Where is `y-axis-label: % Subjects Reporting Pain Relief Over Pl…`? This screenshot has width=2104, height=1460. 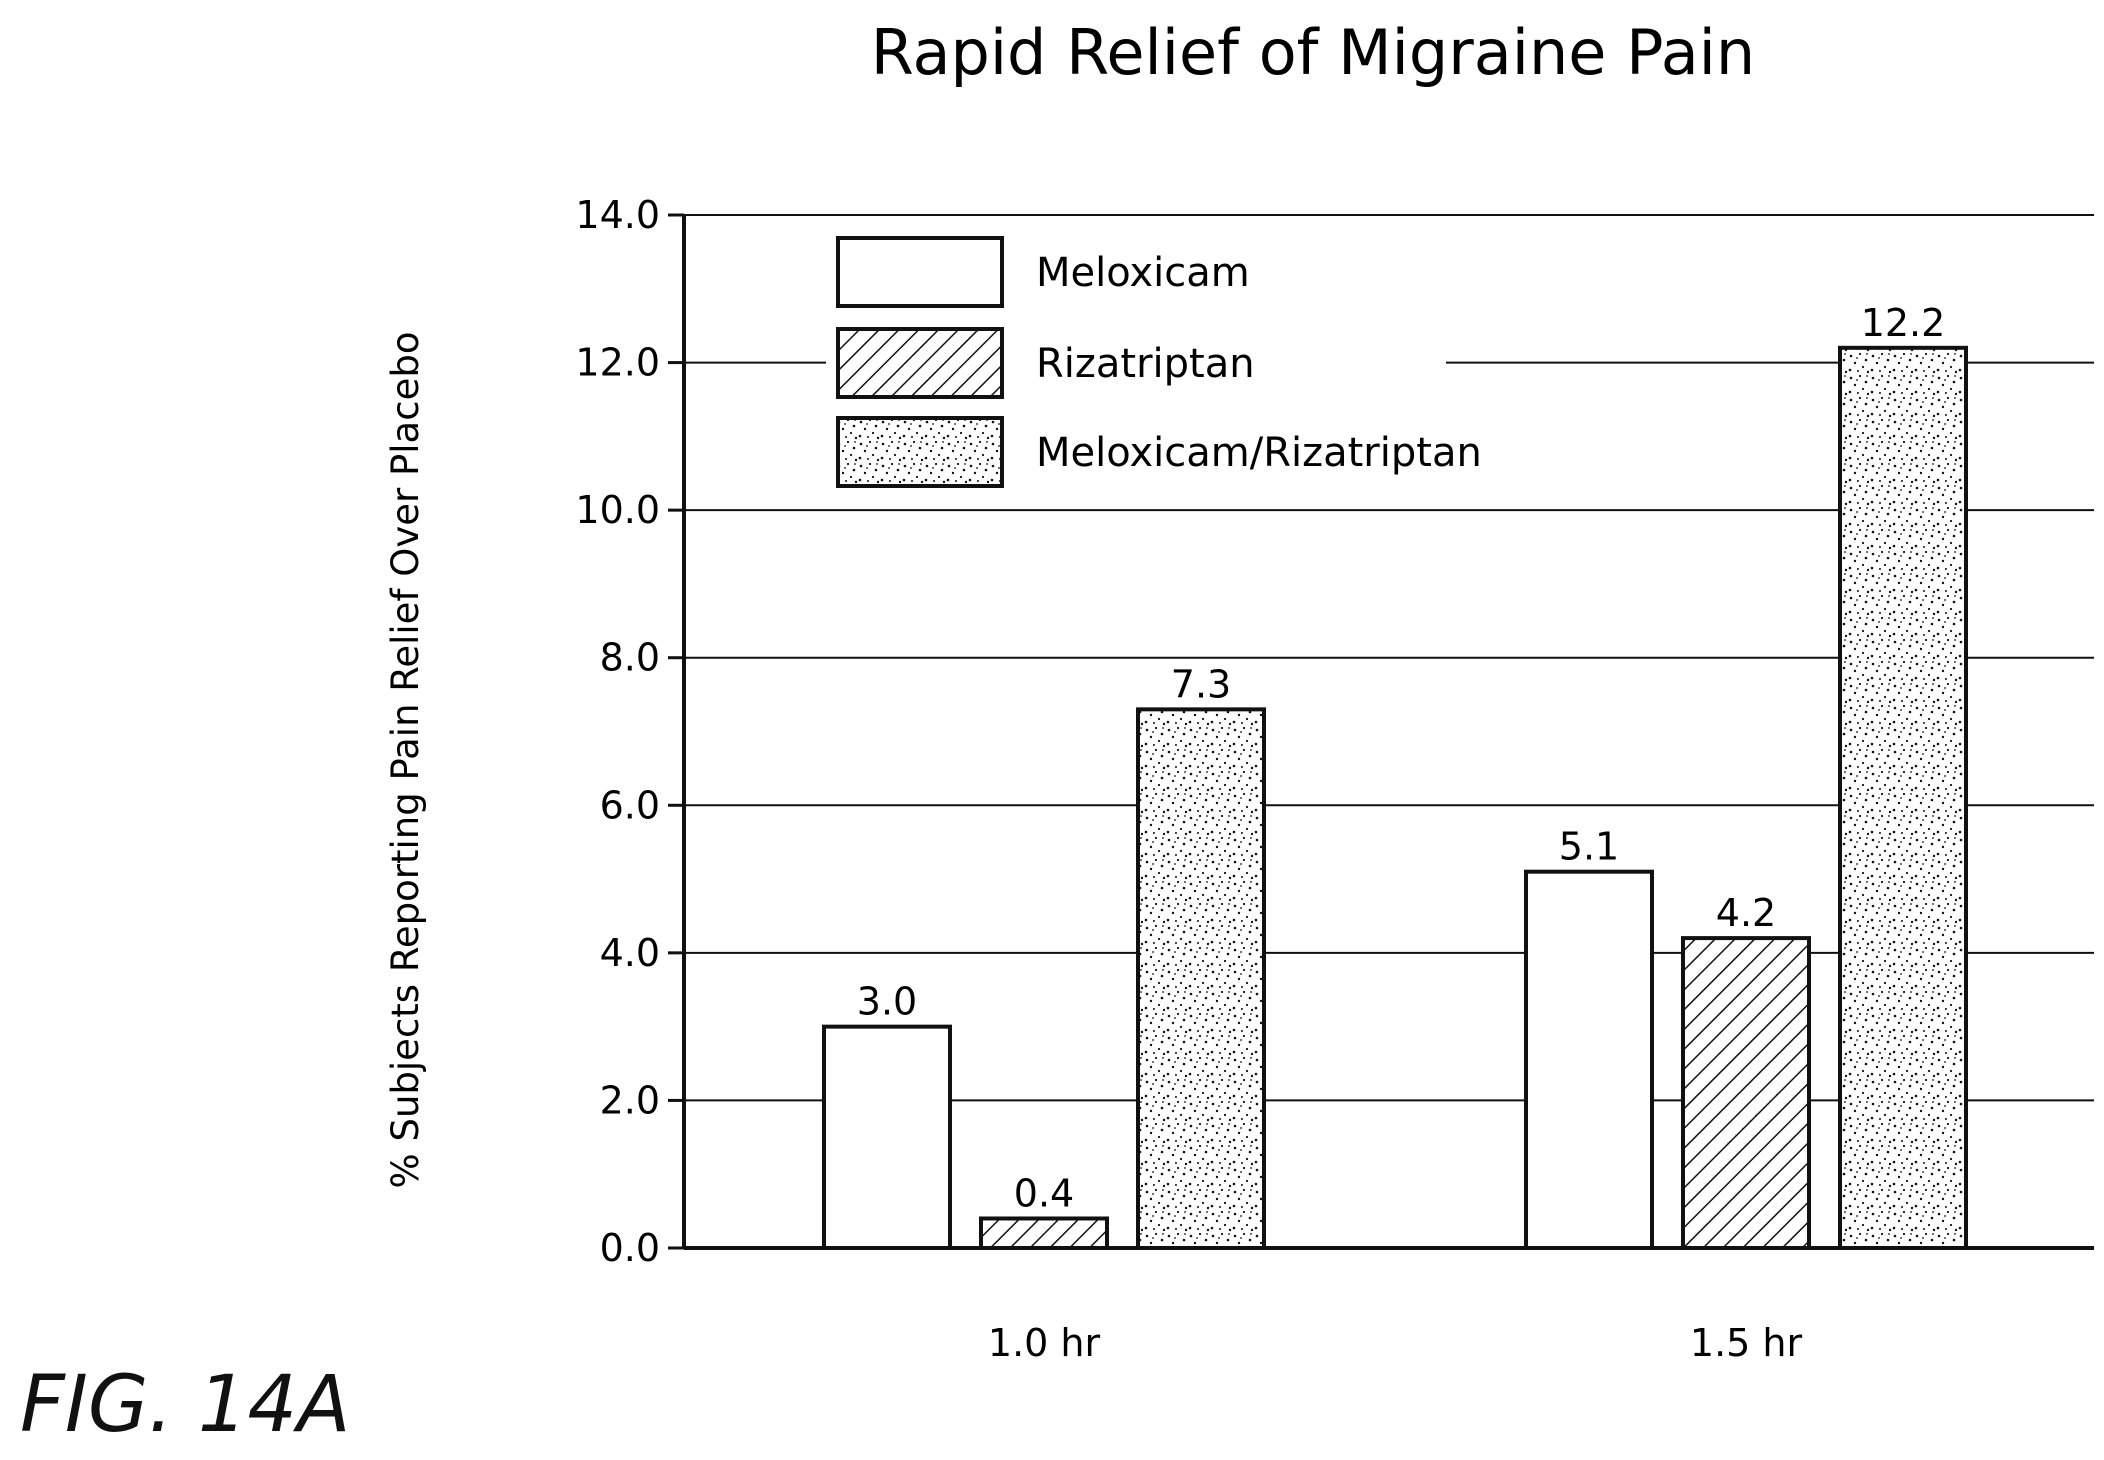 y-axis-label: % Subjects Reporting Pain Relief Over Pl… is located at coordinates (405, 760).